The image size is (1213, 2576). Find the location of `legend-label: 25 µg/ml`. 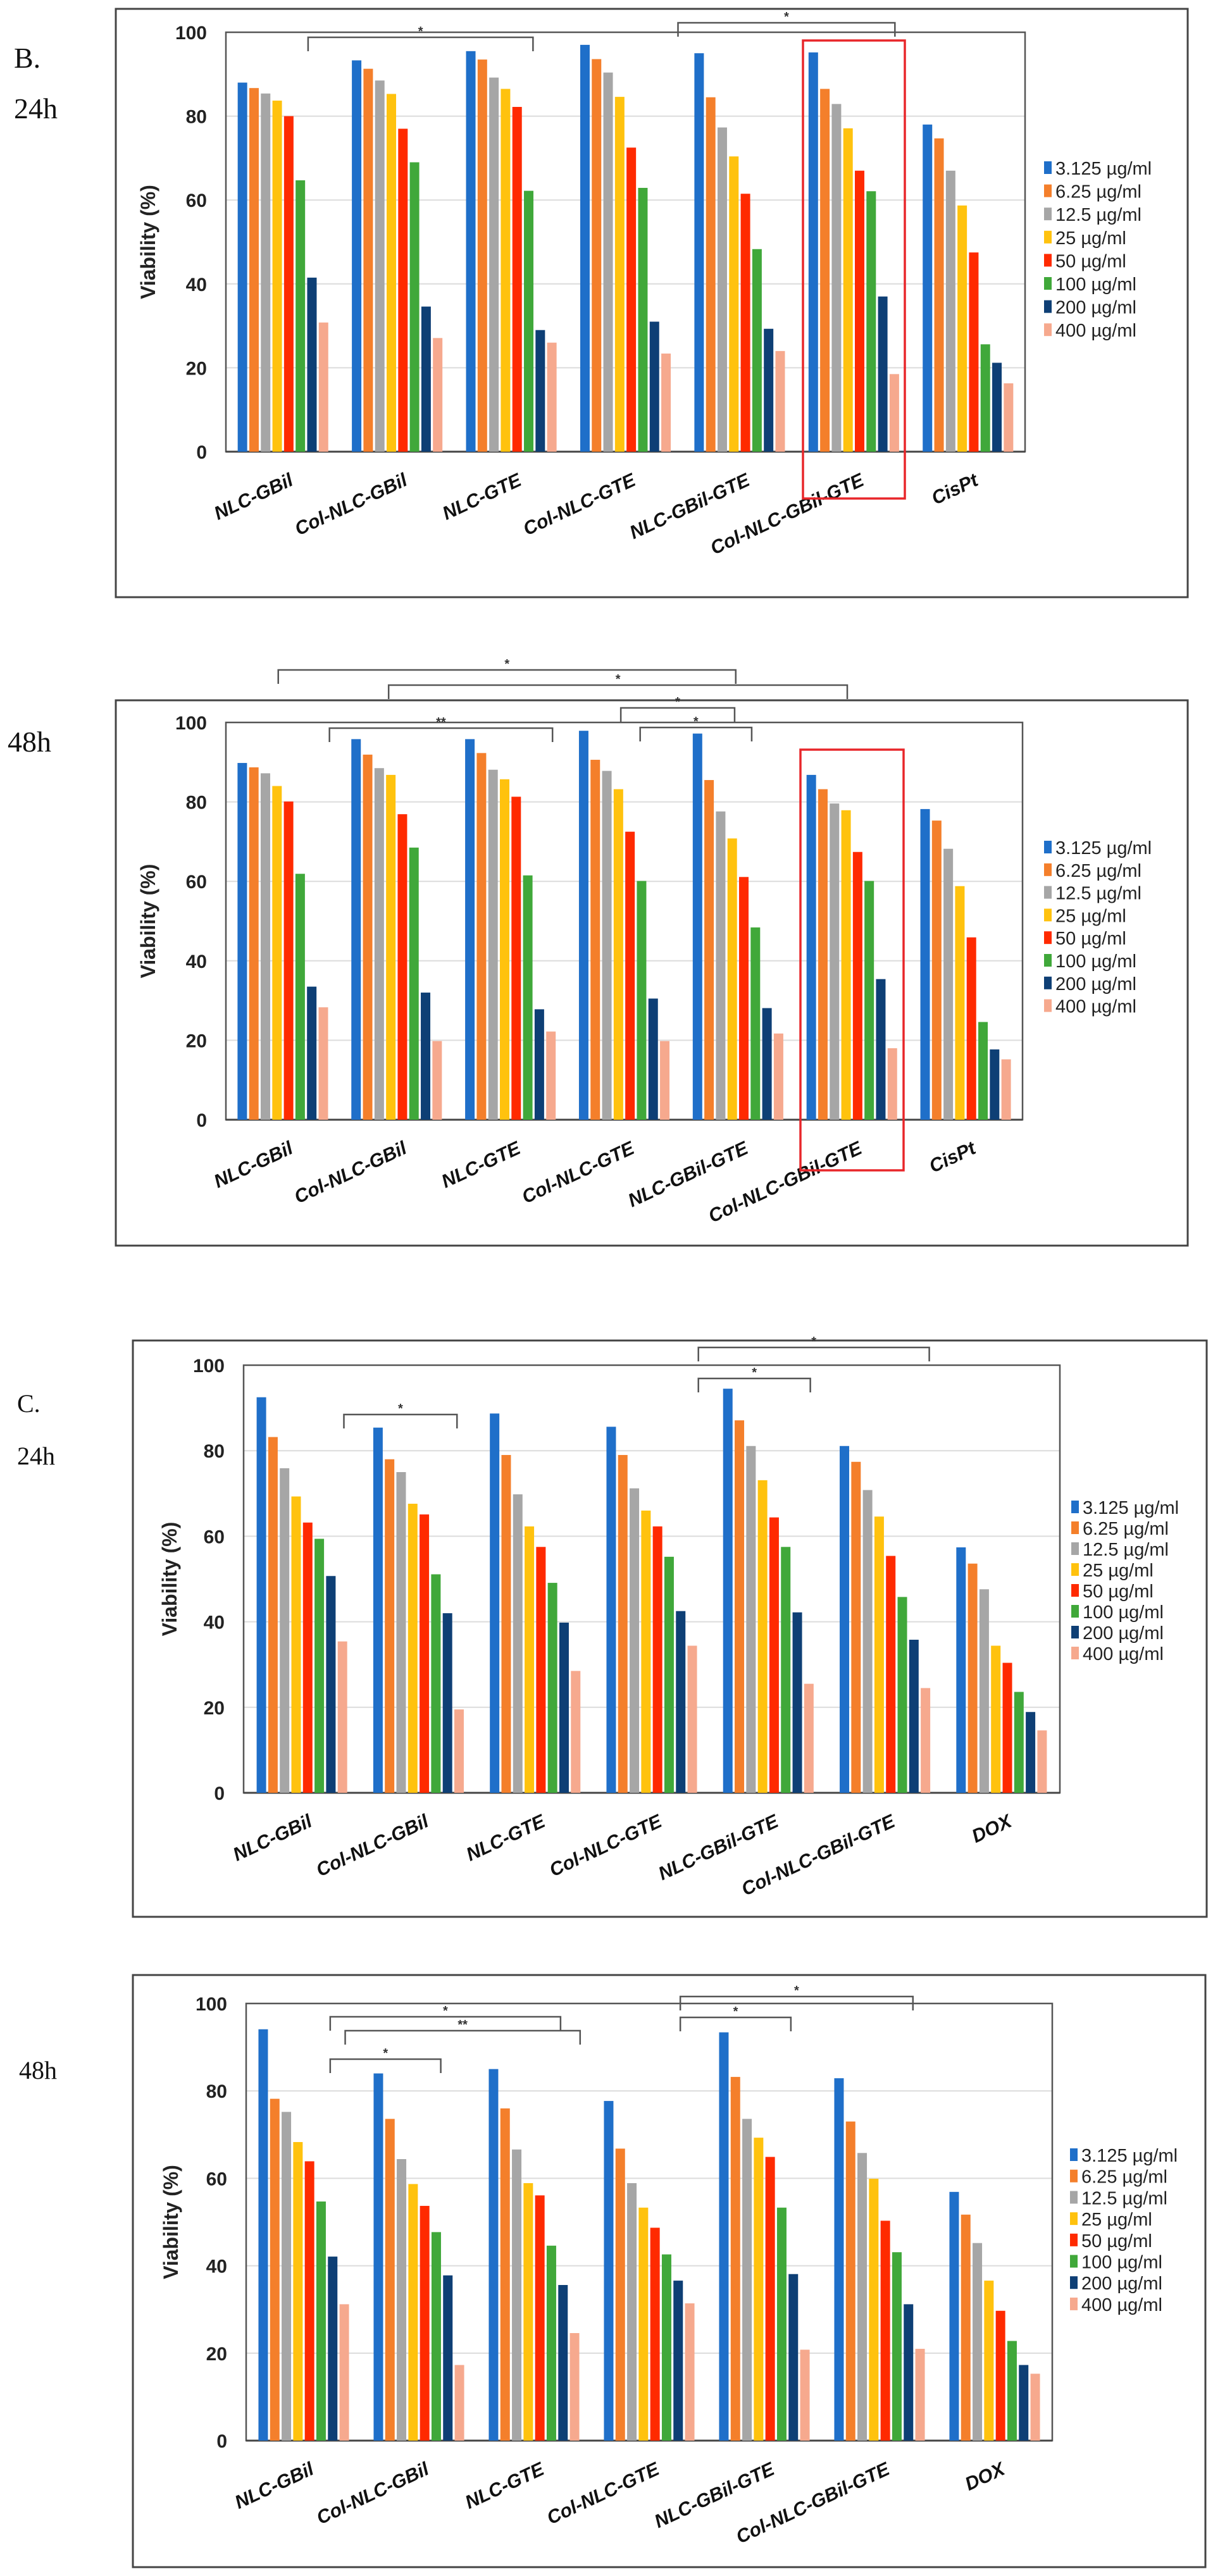

legend-label: 25 µg/ml is located at coordinates (1118, 1571).